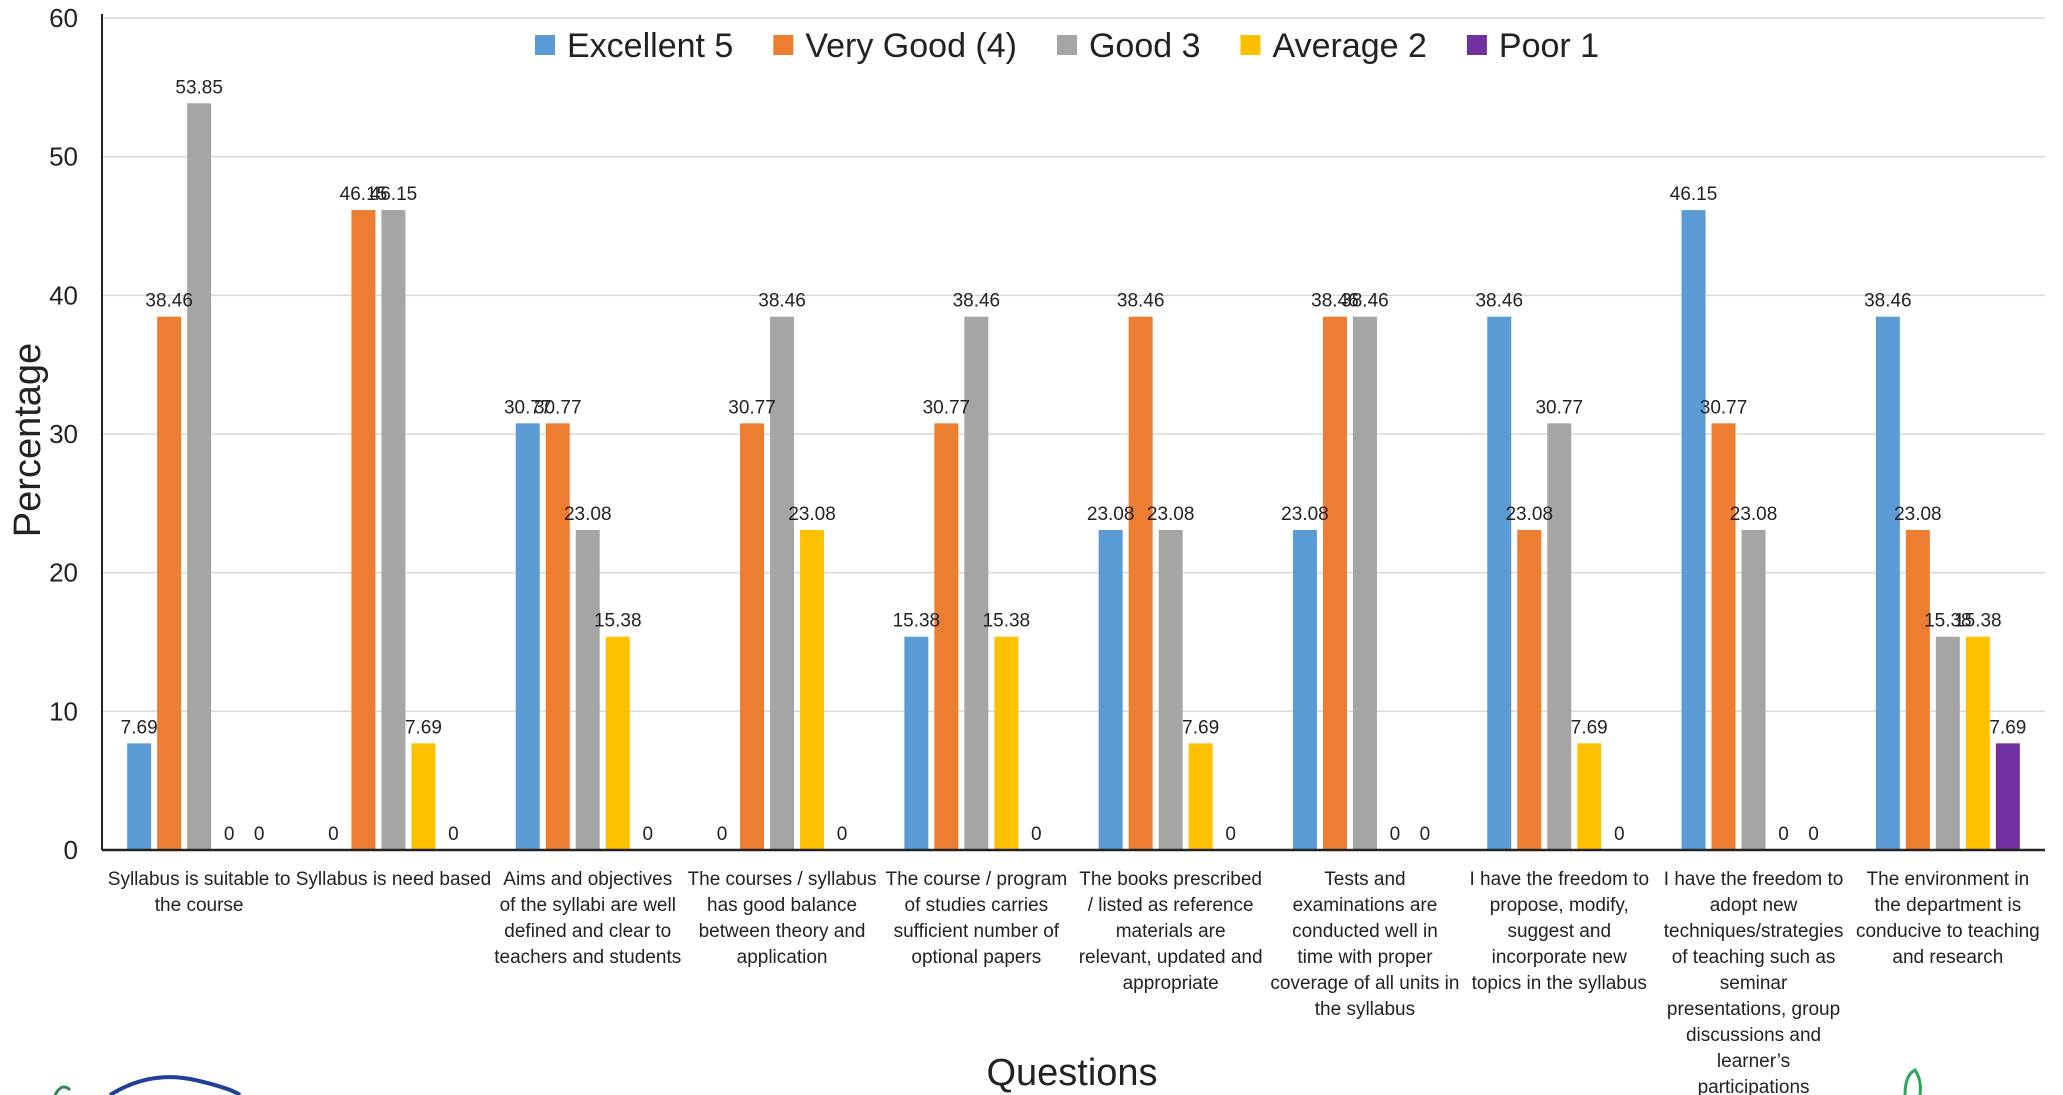 The width and height of the screenshot is (2063, 1095). I want to click on leaf-logo-icon, so click(1912, 1081).